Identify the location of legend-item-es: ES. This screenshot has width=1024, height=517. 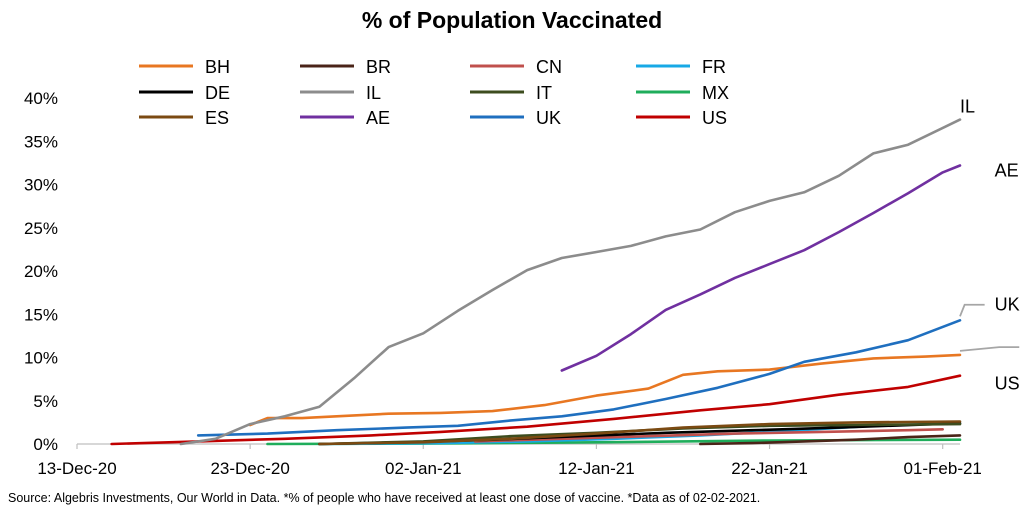
(184, 118).